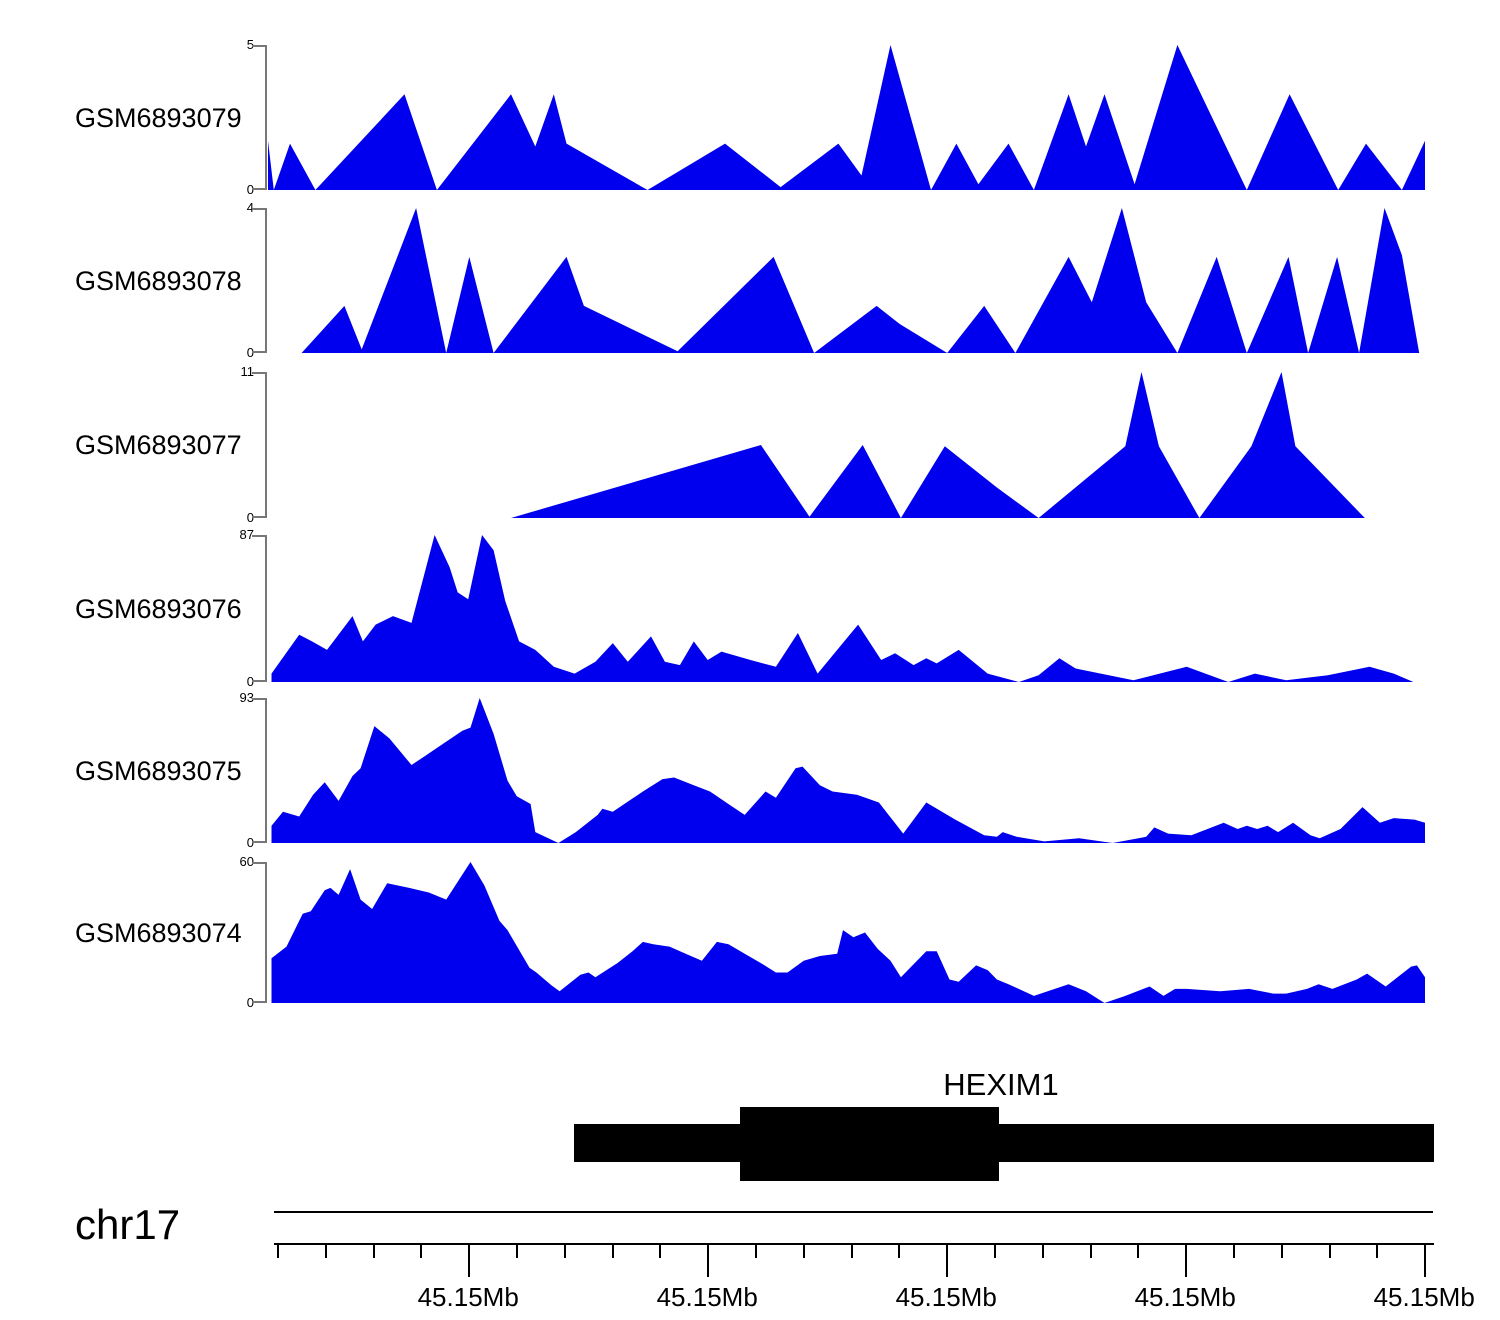 Image resolution: width=1500 pixels, height=1320 pixels. Describe the element at coordinates (246, 697) in the screenshot. I see `track-ymax-label: 93` at that location.